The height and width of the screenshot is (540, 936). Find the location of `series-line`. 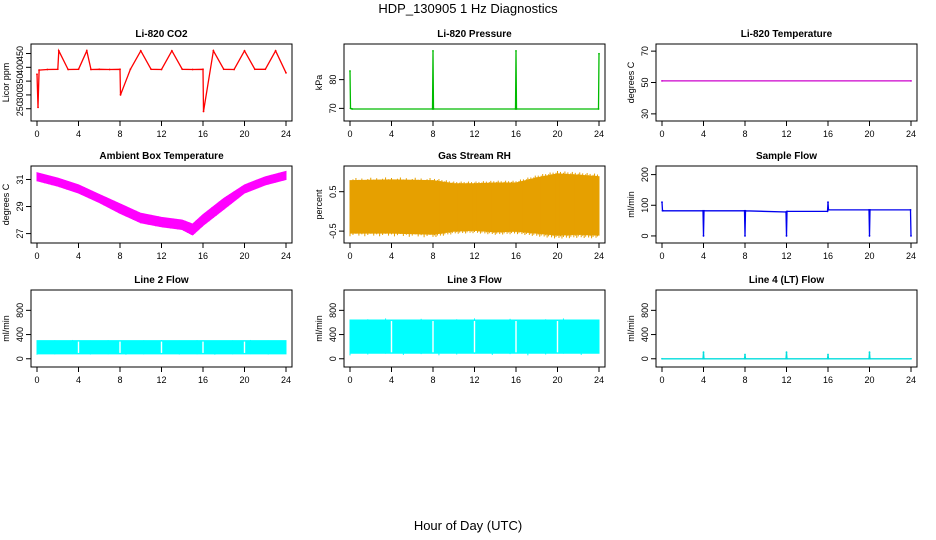

series-line is located at coordinates (786, 356).